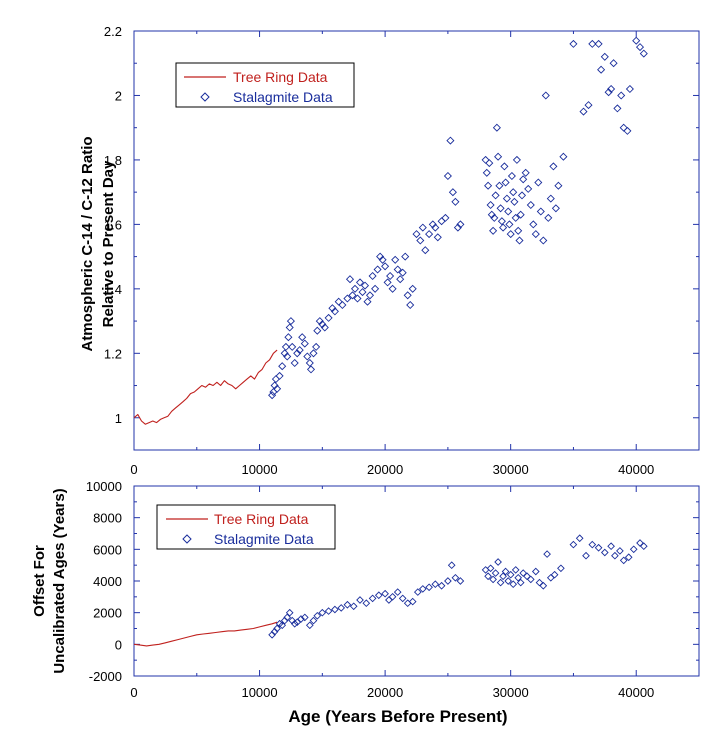 The image size is (706, 735). What do you see at coordinates (113, 31) in the screenshot?
I see `y-tick-label: 2.2` at bounding box center [113, 31].